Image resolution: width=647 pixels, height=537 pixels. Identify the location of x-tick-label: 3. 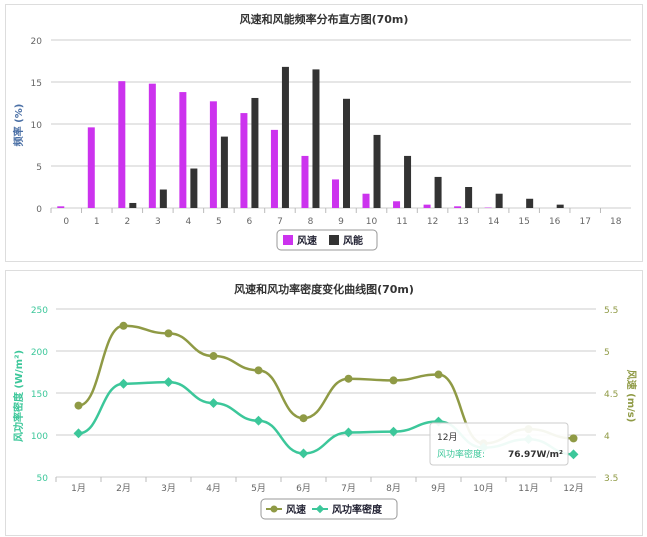
(158, 222).